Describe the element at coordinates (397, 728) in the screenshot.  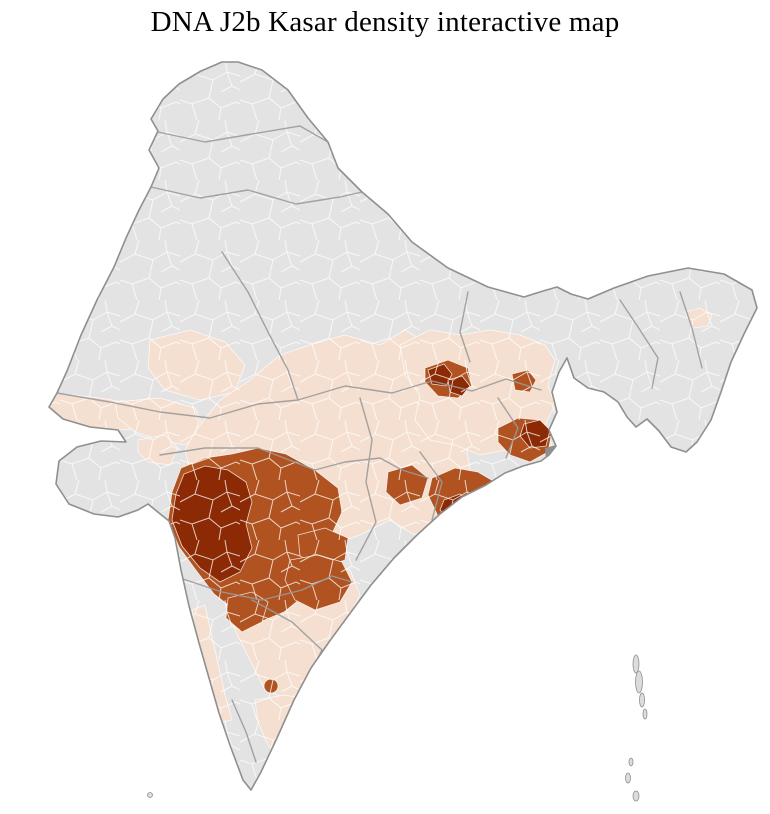
I see `andaman-nicobar-islands` at that location.